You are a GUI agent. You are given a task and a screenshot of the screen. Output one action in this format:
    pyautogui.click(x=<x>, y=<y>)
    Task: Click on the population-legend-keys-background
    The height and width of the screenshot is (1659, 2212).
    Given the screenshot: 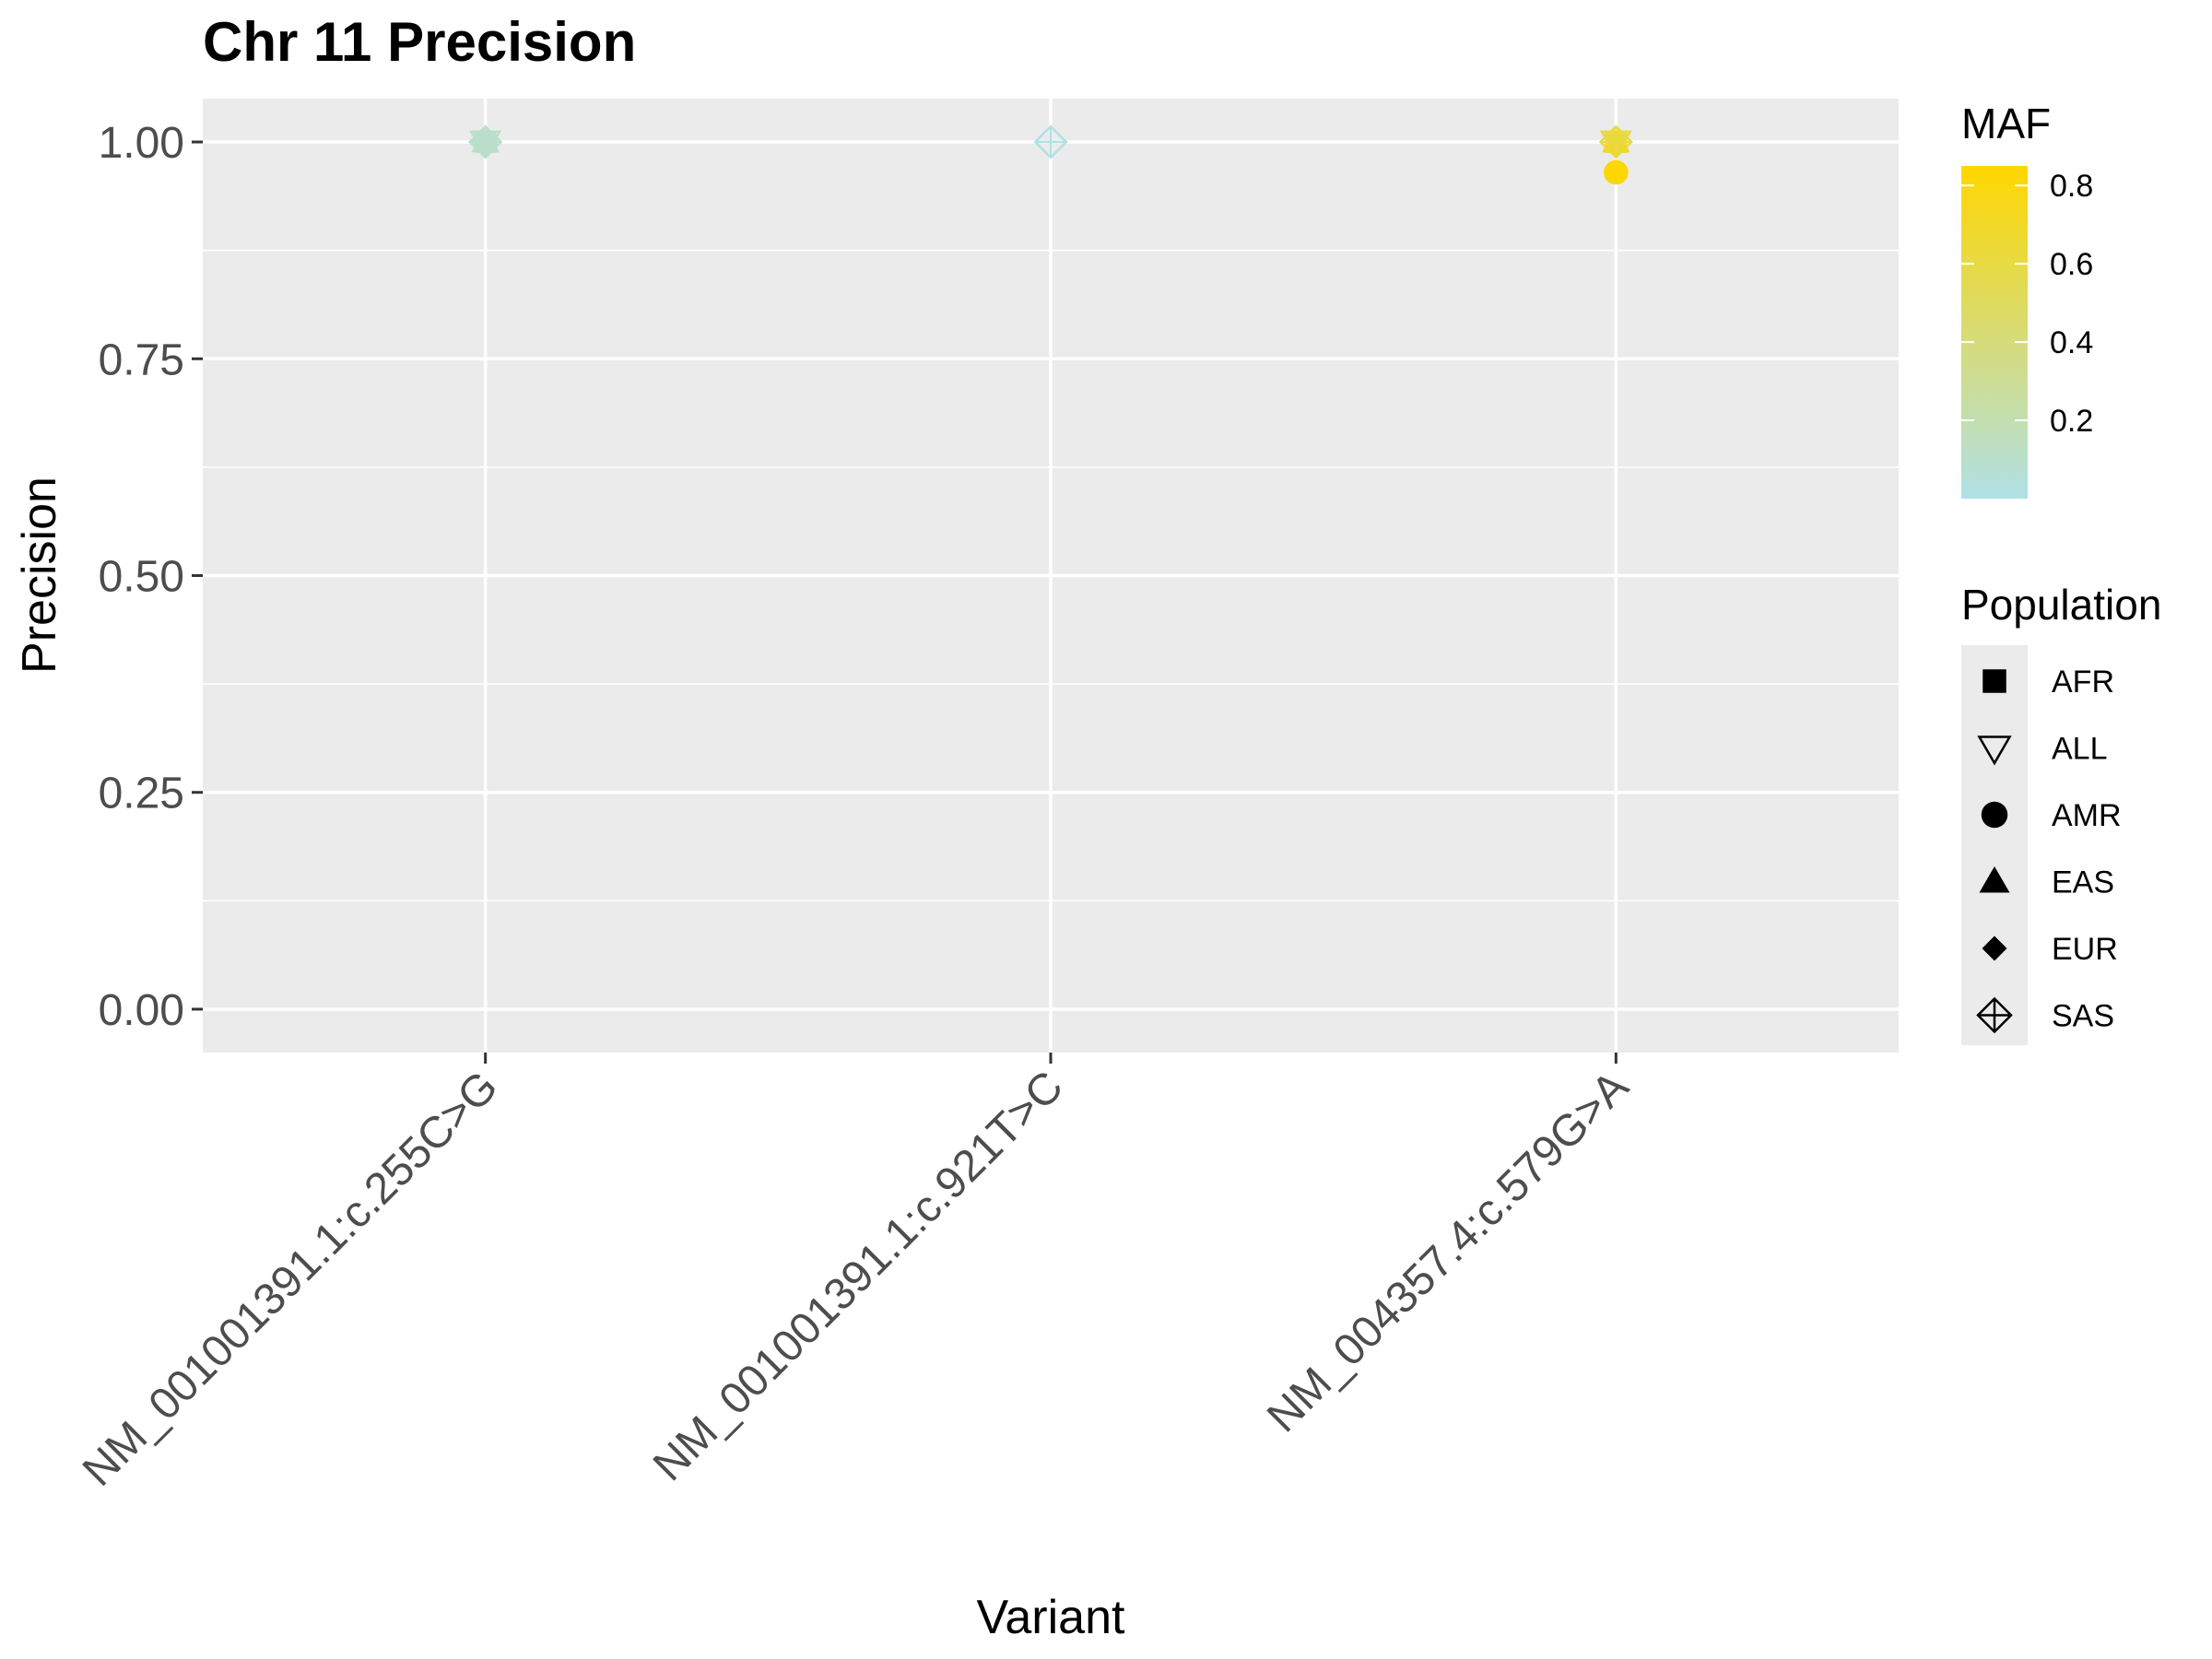 What is the action you would take?
    pyautogui.click(x=1994, y=845)
    